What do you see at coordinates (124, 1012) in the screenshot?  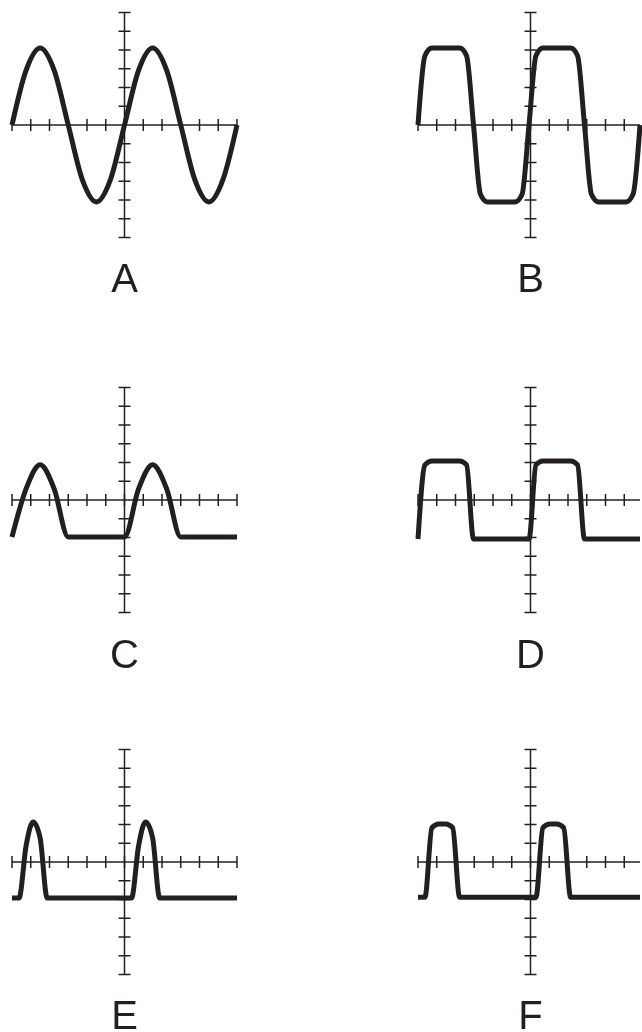 I see `text: E` at bounding box center [124, 1012].